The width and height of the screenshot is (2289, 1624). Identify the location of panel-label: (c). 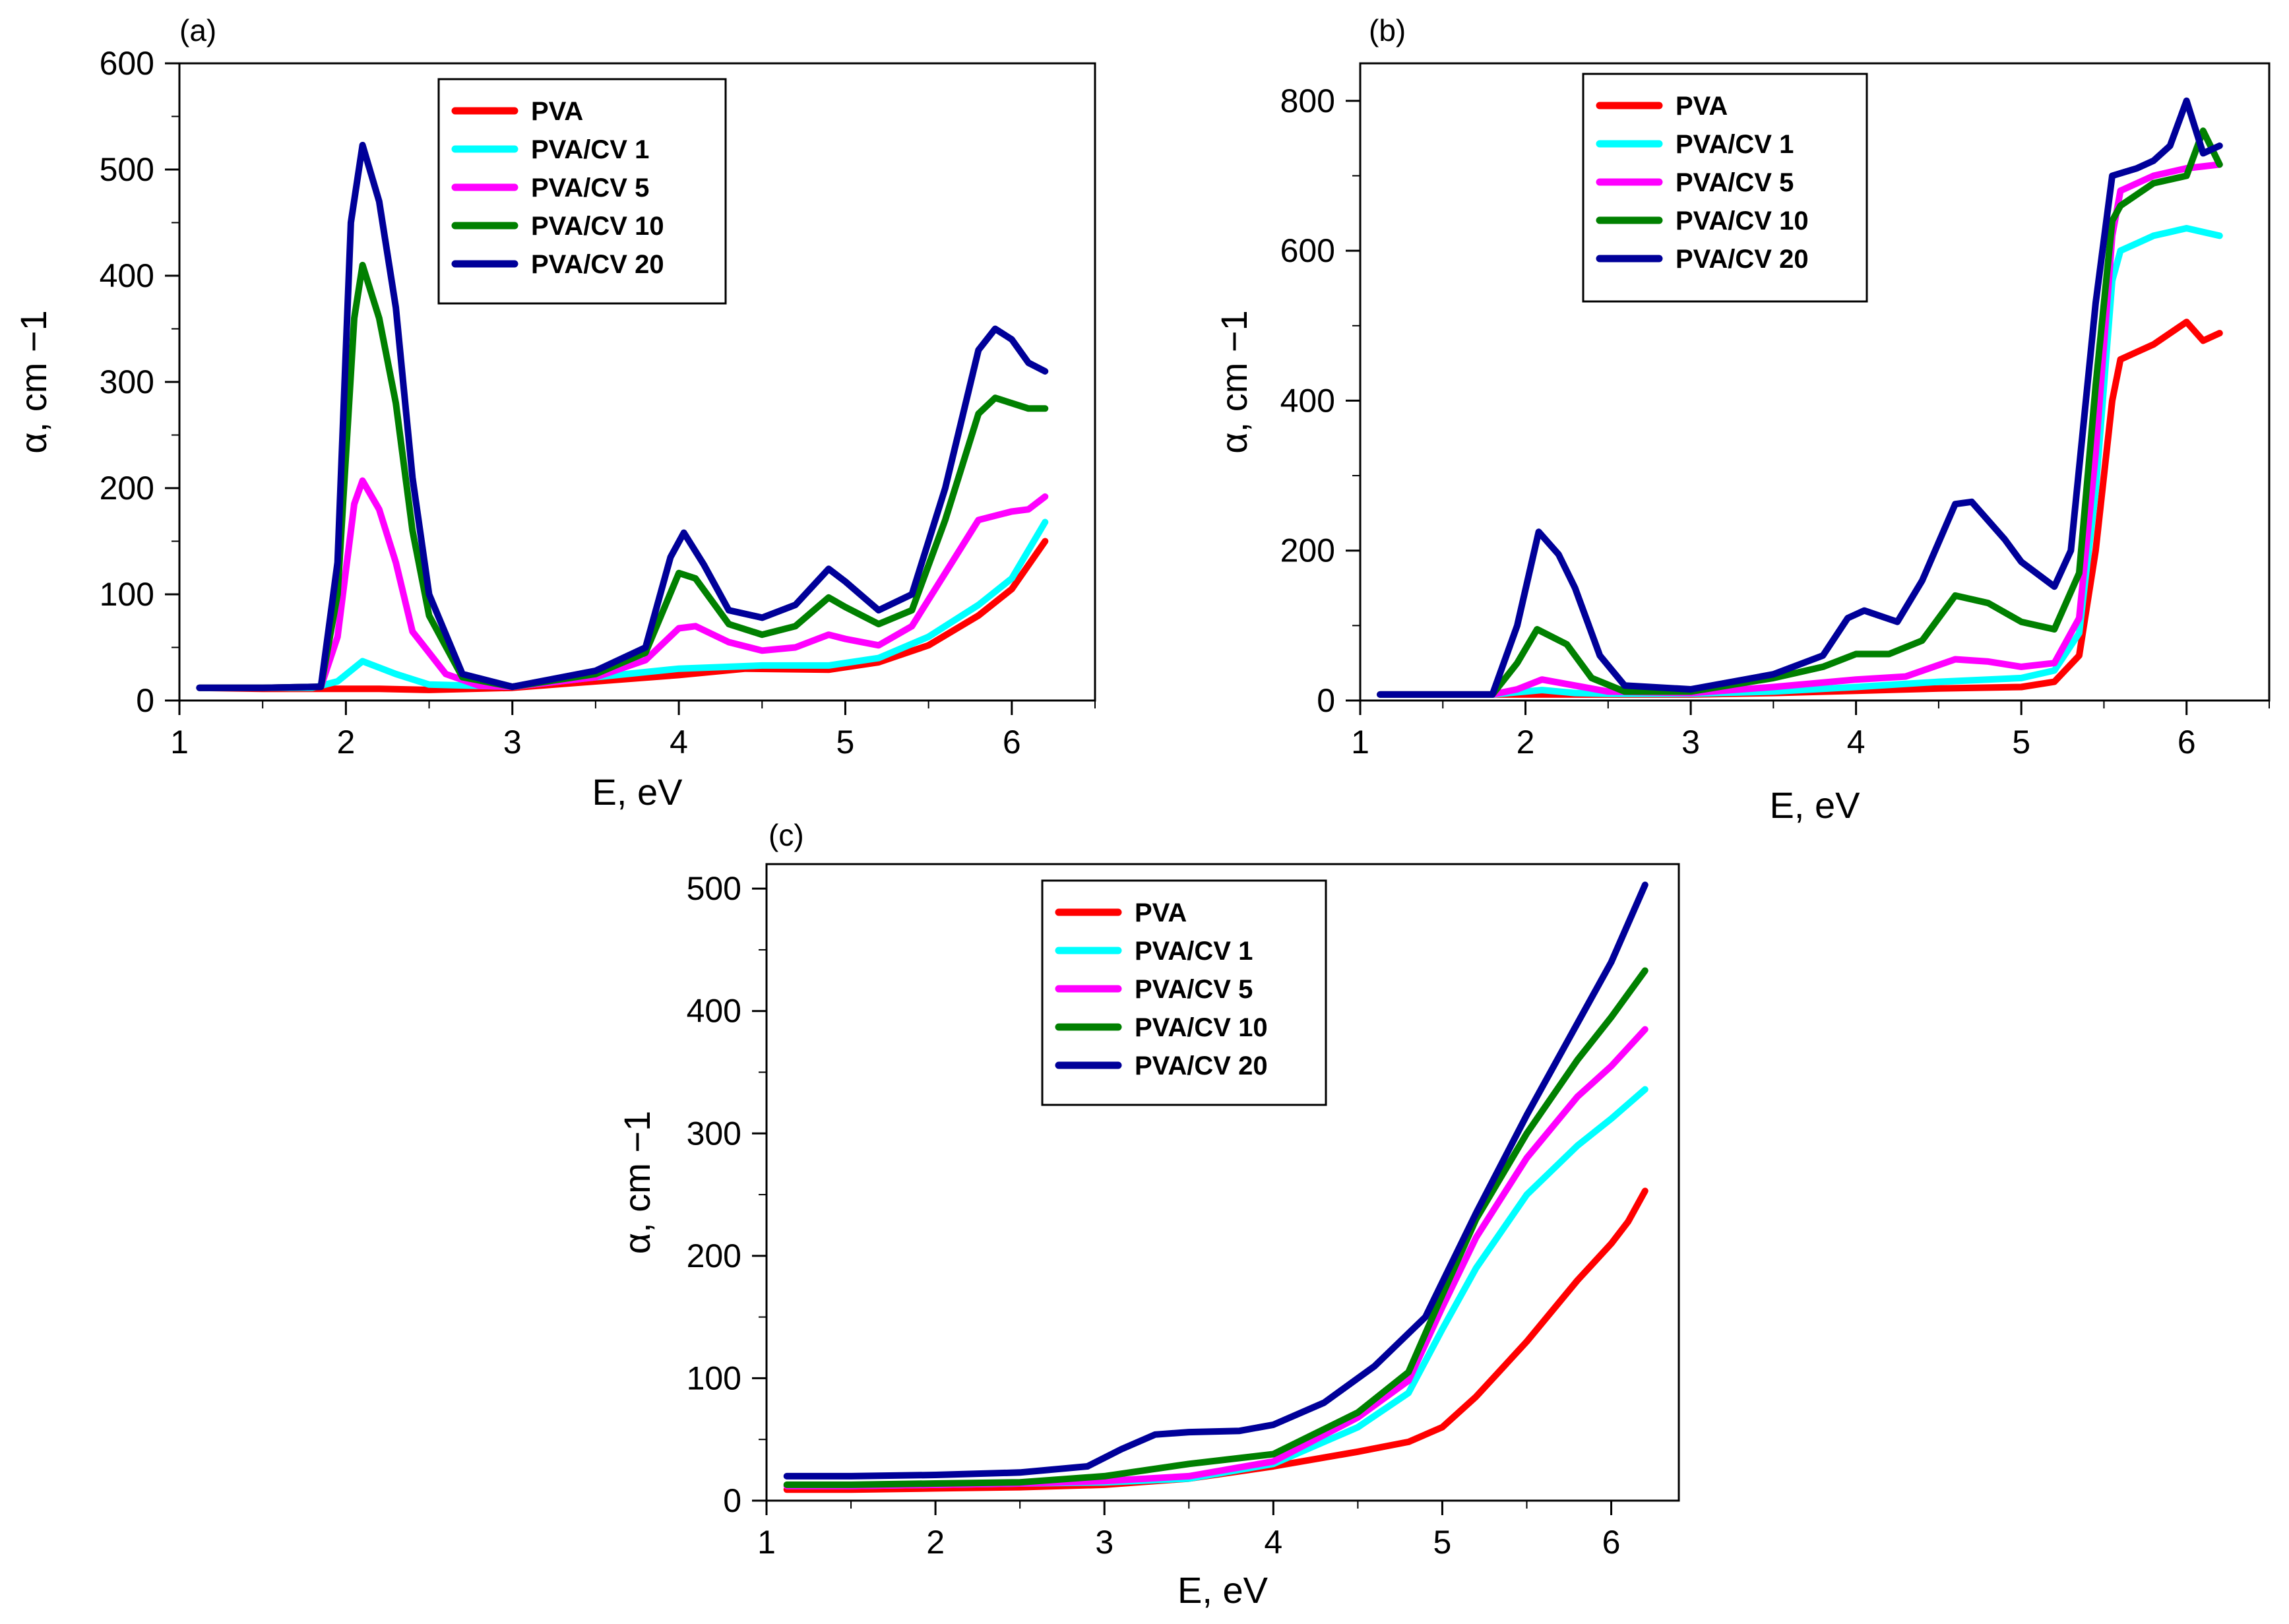
(786, 835).